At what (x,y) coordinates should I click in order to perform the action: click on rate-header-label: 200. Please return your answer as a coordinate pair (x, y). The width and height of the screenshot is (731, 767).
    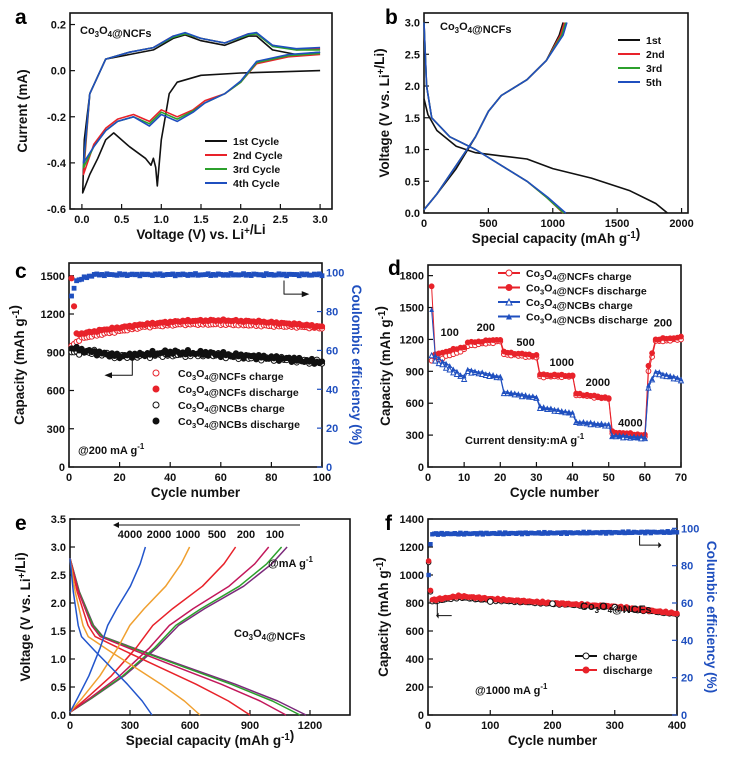
    Looking at the image, I should click on (246, 535).